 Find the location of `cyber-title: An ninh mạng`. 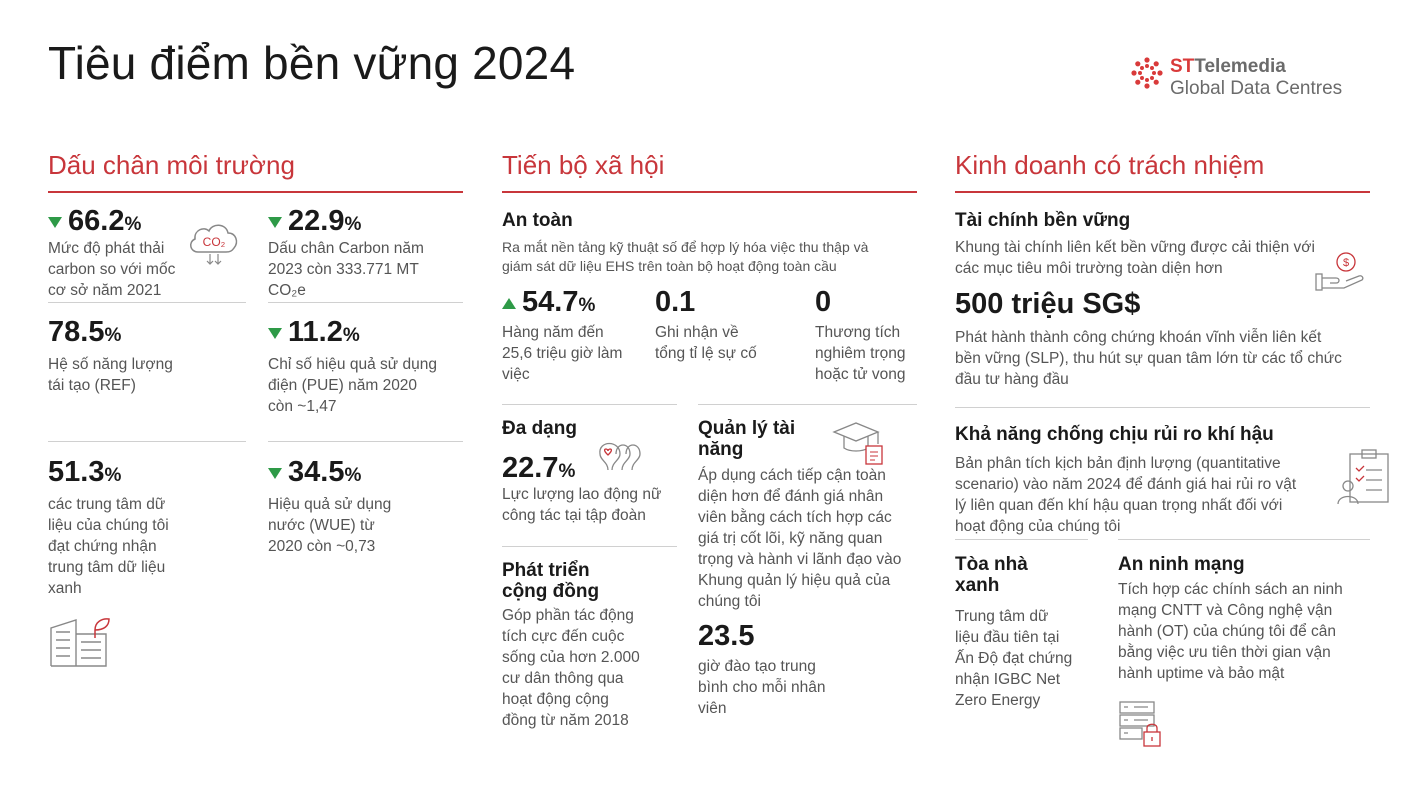

cyber-title: An ninh mạng is located at coordinates (1181, 564).